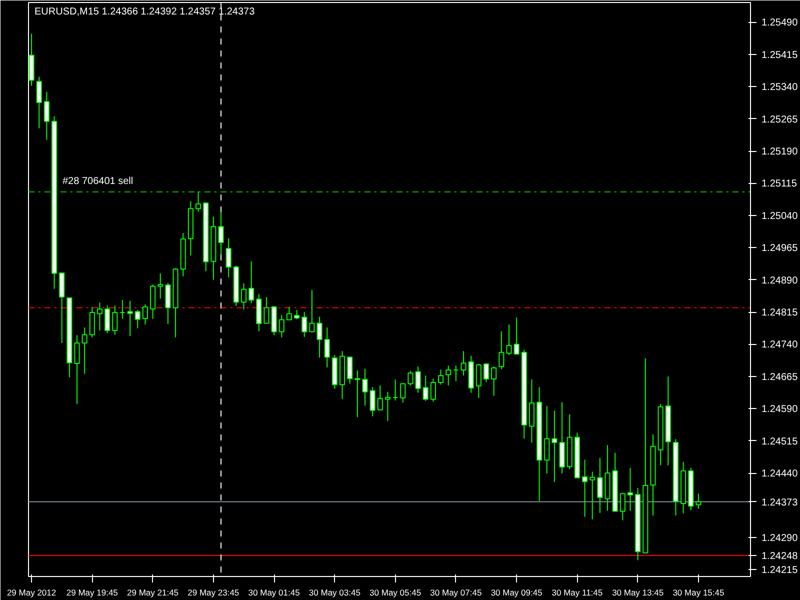 This screenshot has height=600, width=800. What do you see at coordinates (31, 593) in the screenshot?
I see `x-tick-label: 29 May 2012` at bounding box center [31, 593].